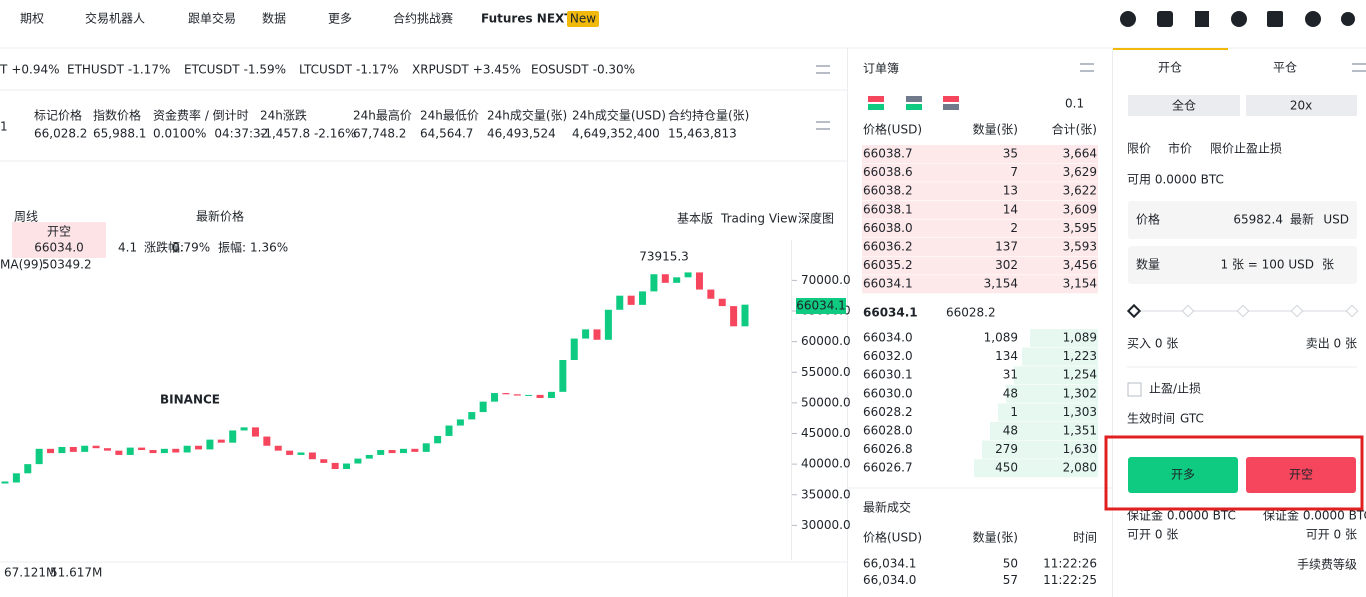  Describe the element at coordinates (274, 18) in the screenshot. I see `nav-item: 数据` at that location.